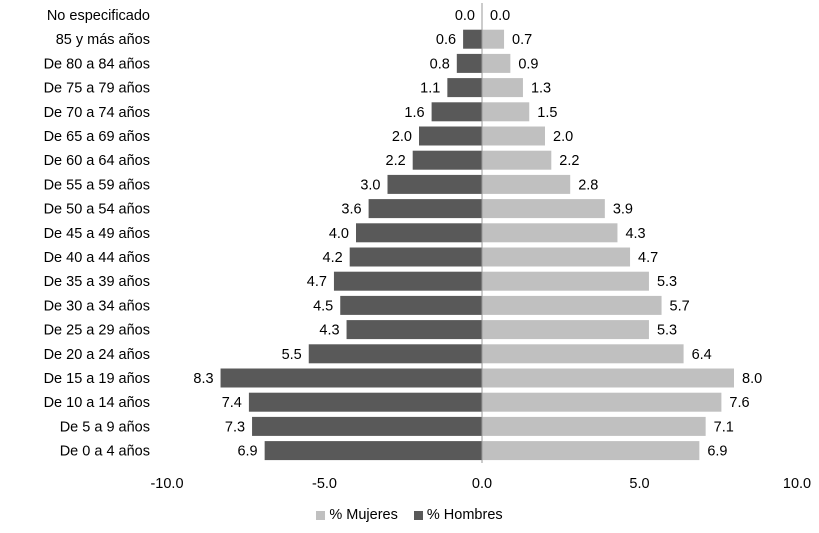 The width and height of the screenshot is (819, 533). Describe the element at coordinates (547, 113) in the screenshot. I see `mujeres-value-label: 1.5` at that location.